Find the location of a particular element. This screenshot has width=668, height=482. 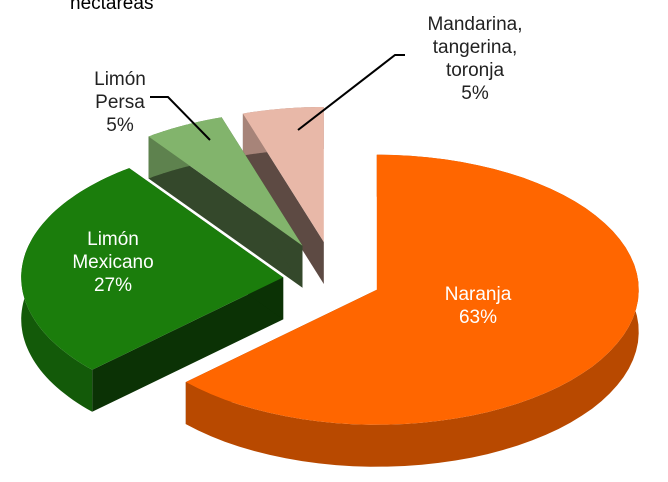

slice-value-label: 27% is located at coordinates (113, 285).